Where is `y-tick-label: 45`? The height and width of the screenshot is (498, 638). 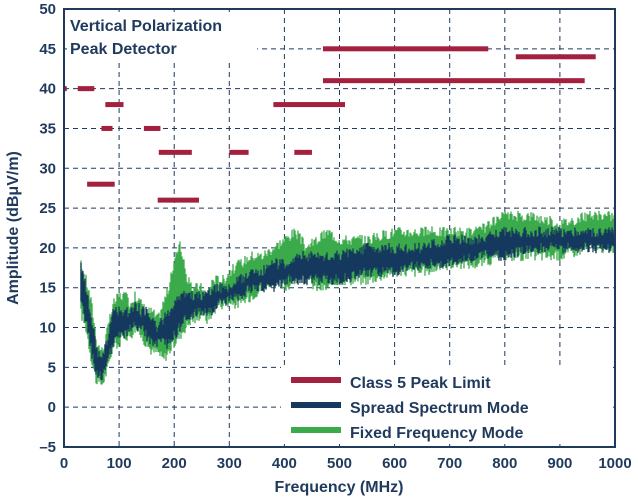
y-tick-label: 45 is located at coordinates (47, 49).